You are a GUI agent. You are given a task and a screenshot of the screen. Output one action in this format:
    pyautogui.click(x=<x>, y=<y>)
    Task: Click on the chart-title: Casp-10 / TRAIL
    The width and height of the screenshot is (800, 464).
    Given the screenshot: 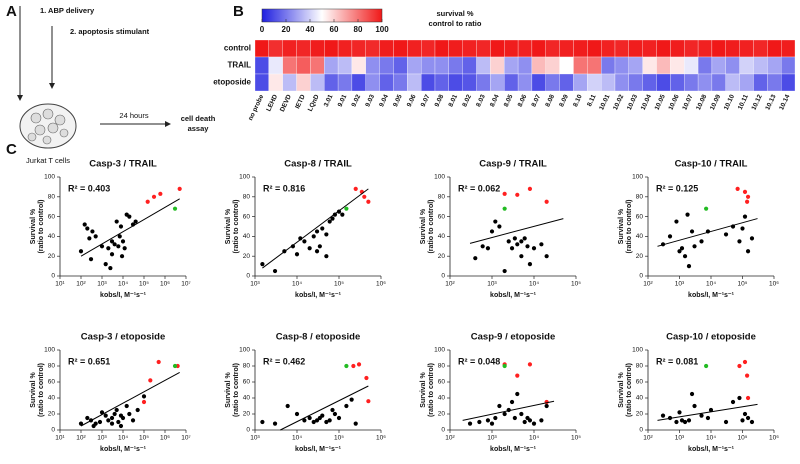 What is the action you would take?
    pyautogui.click(x=711, y=164)
    